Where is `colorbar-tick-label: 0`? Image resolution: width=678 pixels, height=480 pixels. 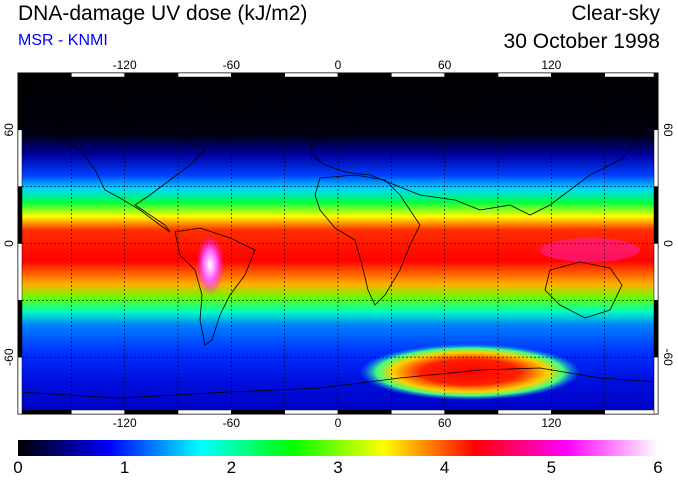
colorbar-tick-label: 0 is located at coordinates (18, 467).